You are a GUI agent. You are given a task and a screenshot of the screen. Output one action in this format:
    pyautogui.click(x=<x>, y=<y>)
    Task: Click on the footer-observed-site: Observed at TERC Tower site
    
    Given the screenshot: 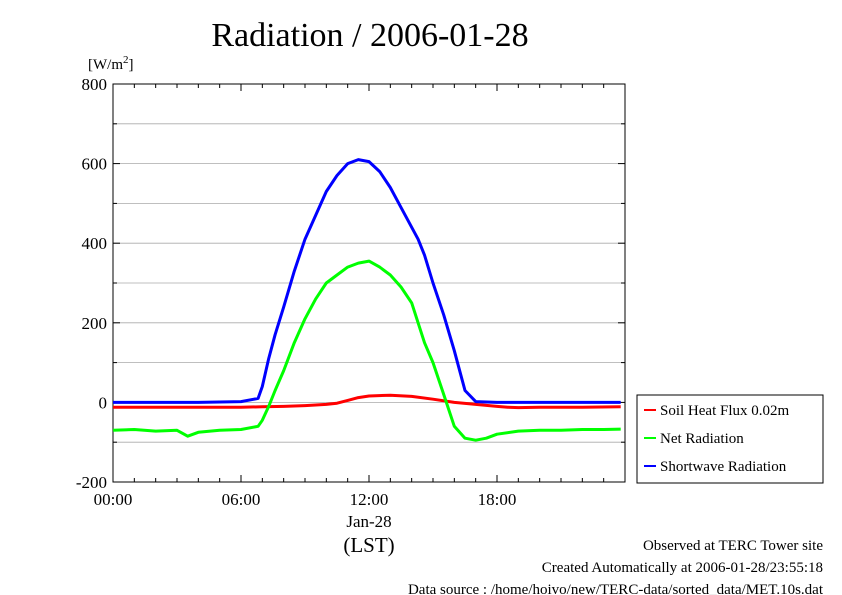 What is the action you would take?
    pyautogui.click(x=733, y=546)
    